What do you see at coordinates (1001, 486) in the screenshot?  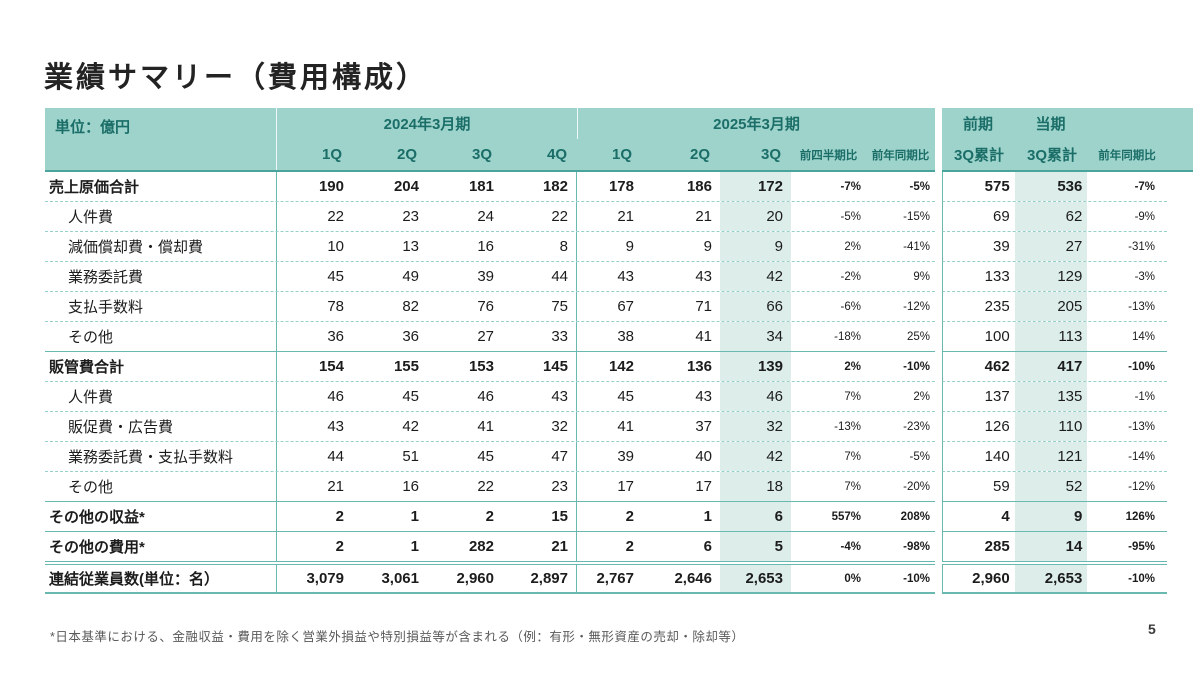 I see `value-cell-prev-cum: 59` at bounding box center [1001, 486].